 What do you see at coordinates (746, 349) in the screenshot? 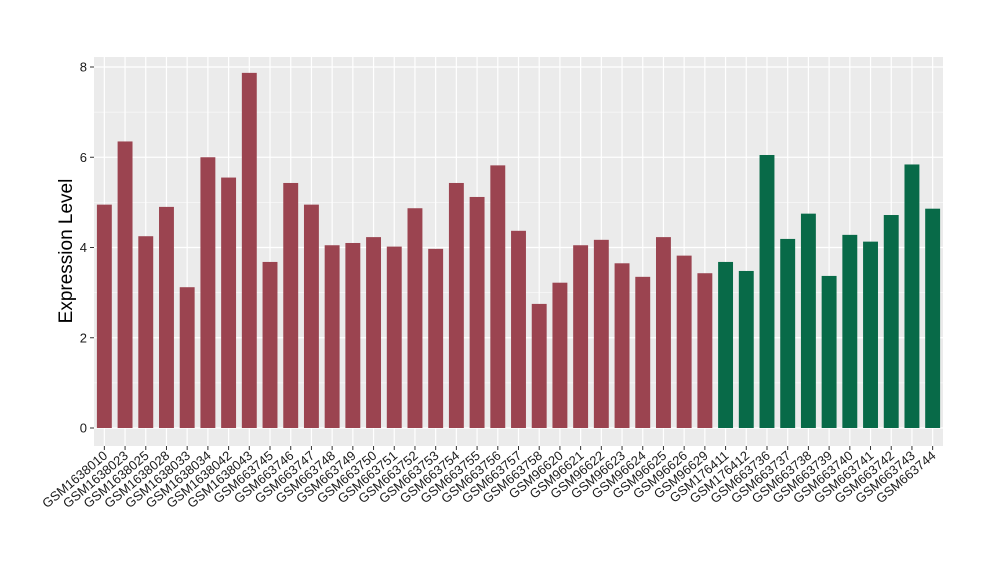
I see `bar-GSM176412` at bounding box center [746, 349].